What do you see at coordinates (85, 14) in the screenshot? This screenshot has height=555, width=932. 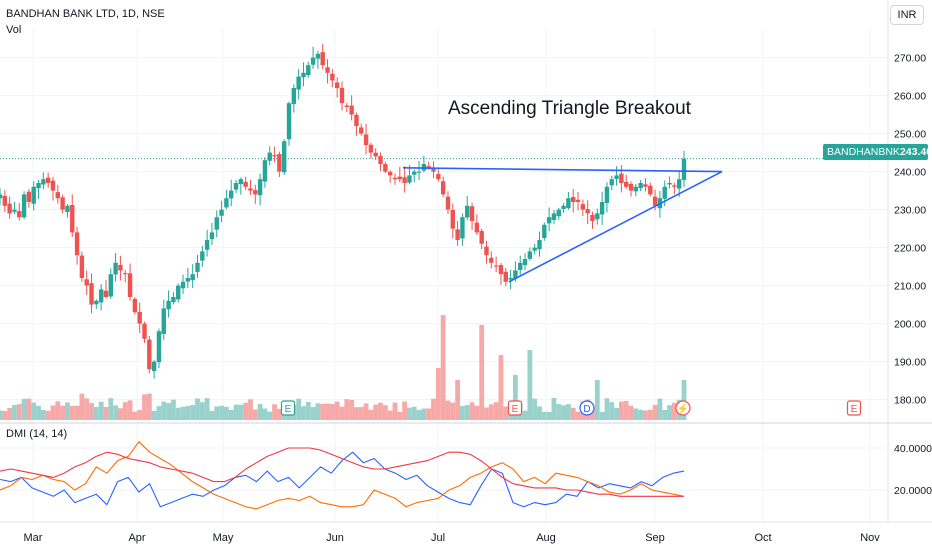 I see `symbol-title: BANDHAN BANK LTD, 1D, NSE` at bounding box center [85, 14].